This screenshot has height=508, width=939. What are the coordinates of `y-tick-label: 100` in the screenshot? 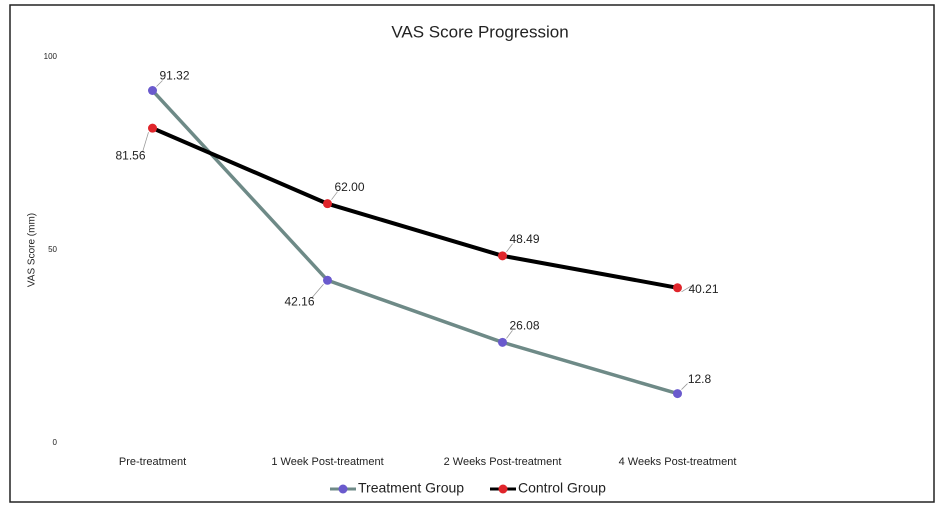 It's located at (51, 56).